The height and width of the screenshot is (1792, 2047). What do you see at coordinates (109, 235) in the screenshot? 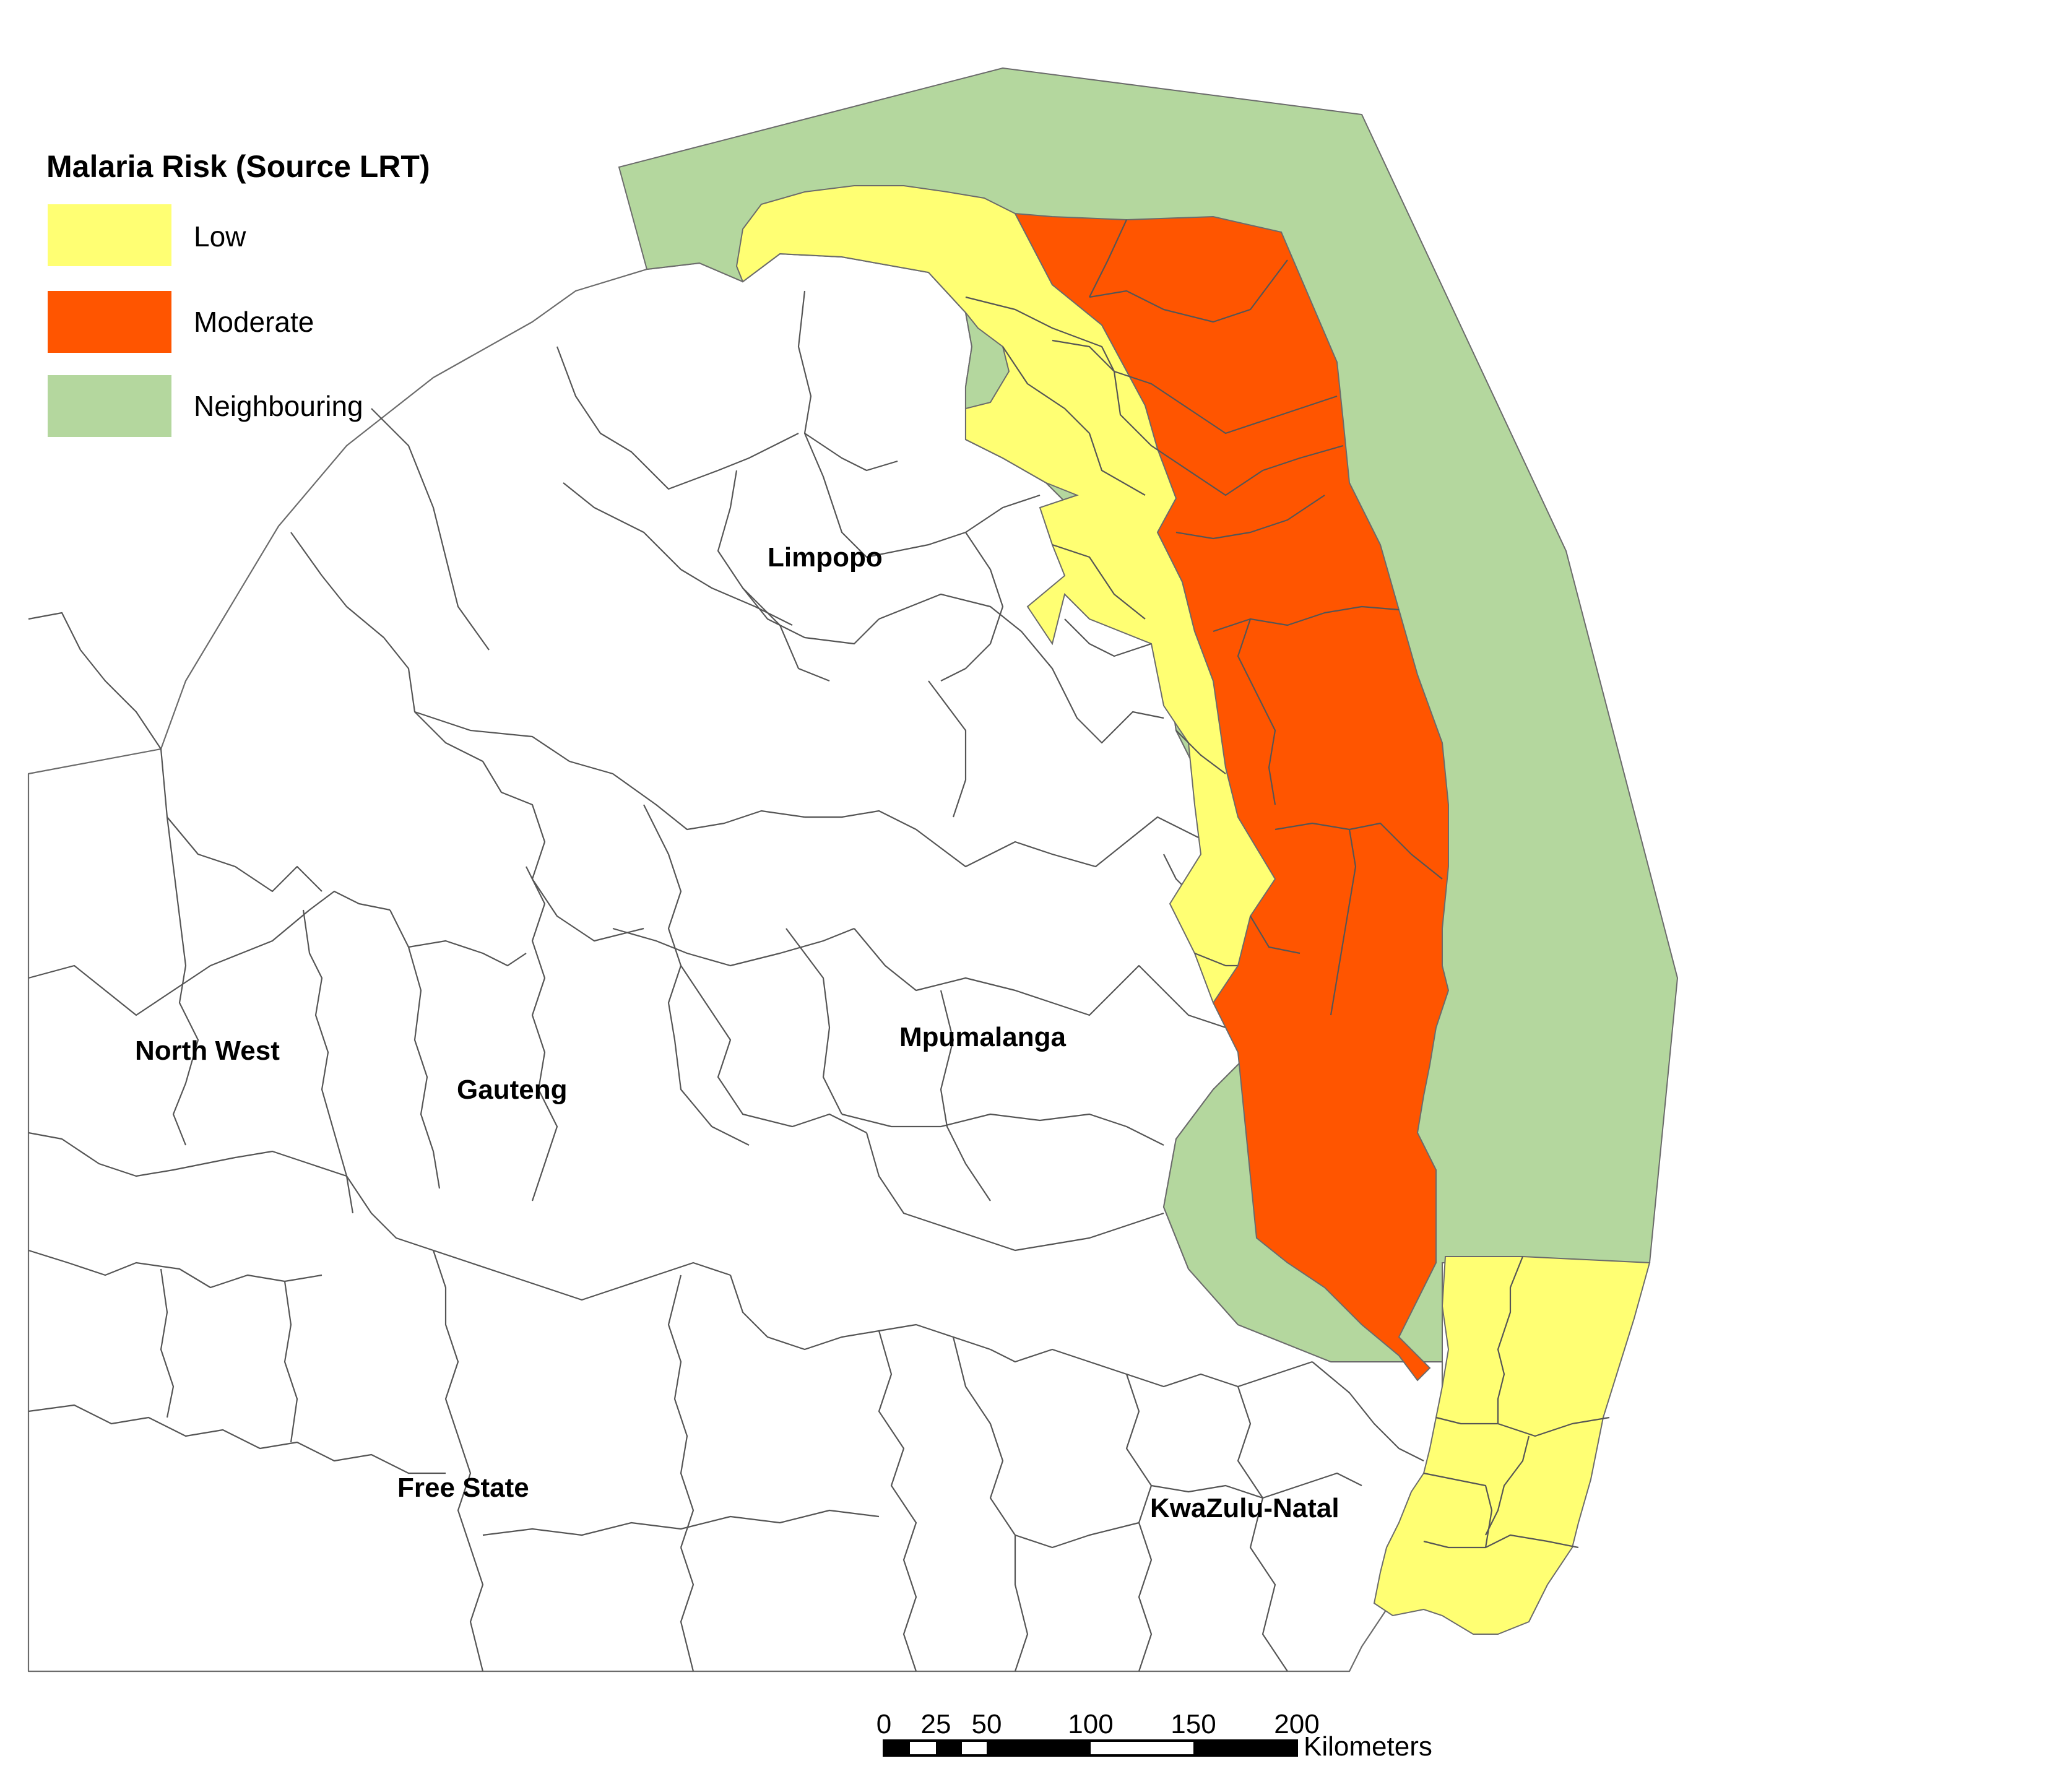
I see `legend-swatch-low` at bounding box center [109, 235].